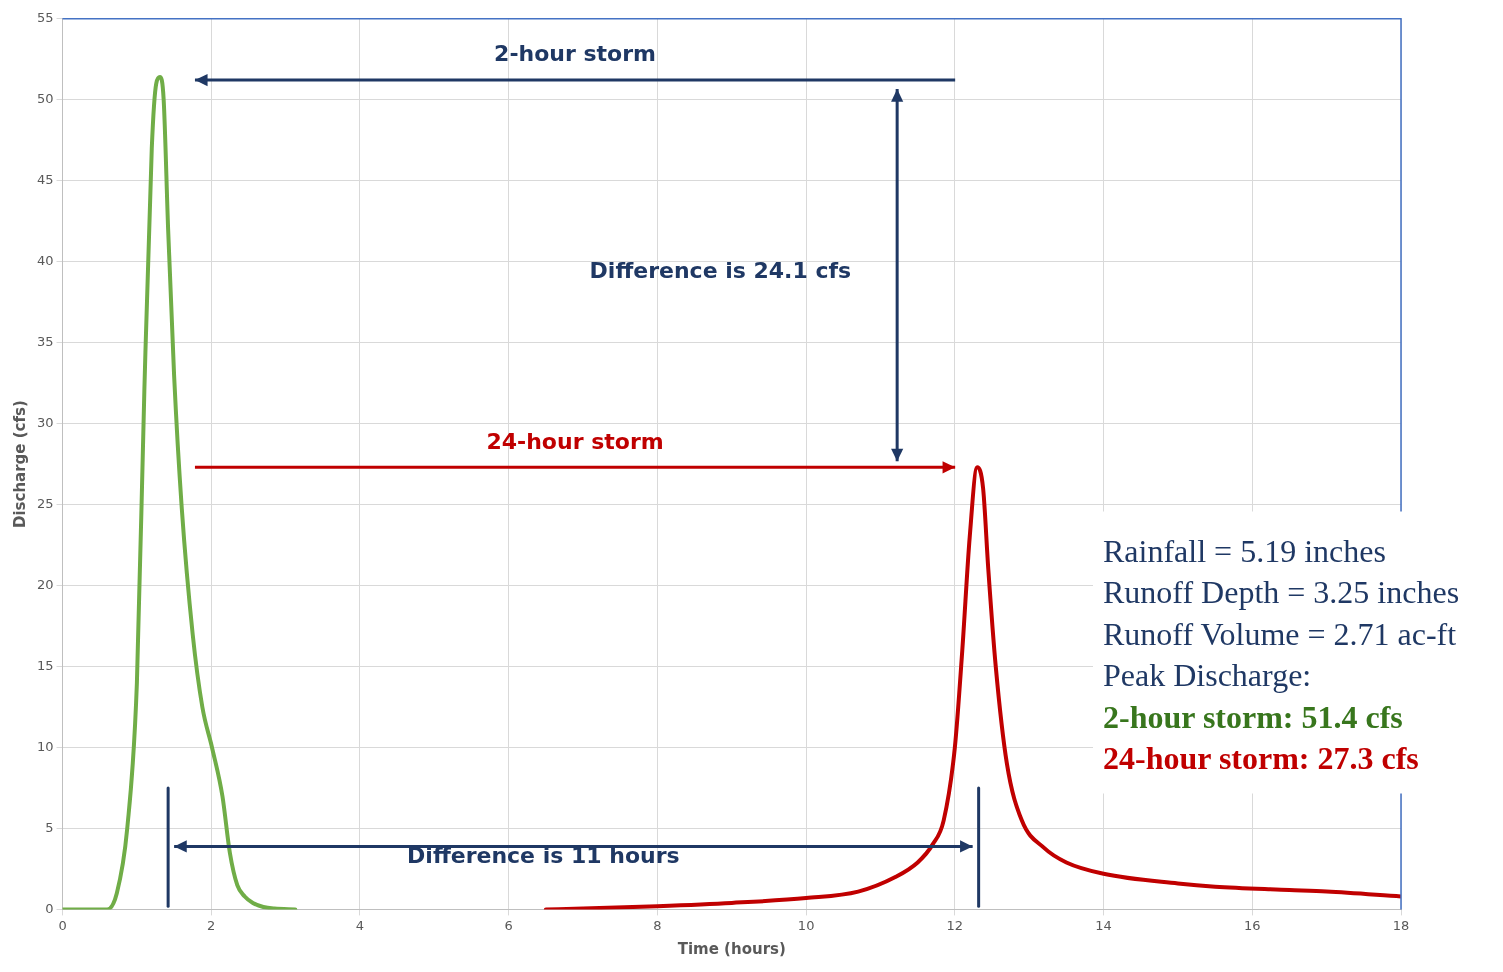  Describe the element at coordinates (1244, 550) in the screenshot. I see `annotation: Rainfall = 5.19 inches` at that location.